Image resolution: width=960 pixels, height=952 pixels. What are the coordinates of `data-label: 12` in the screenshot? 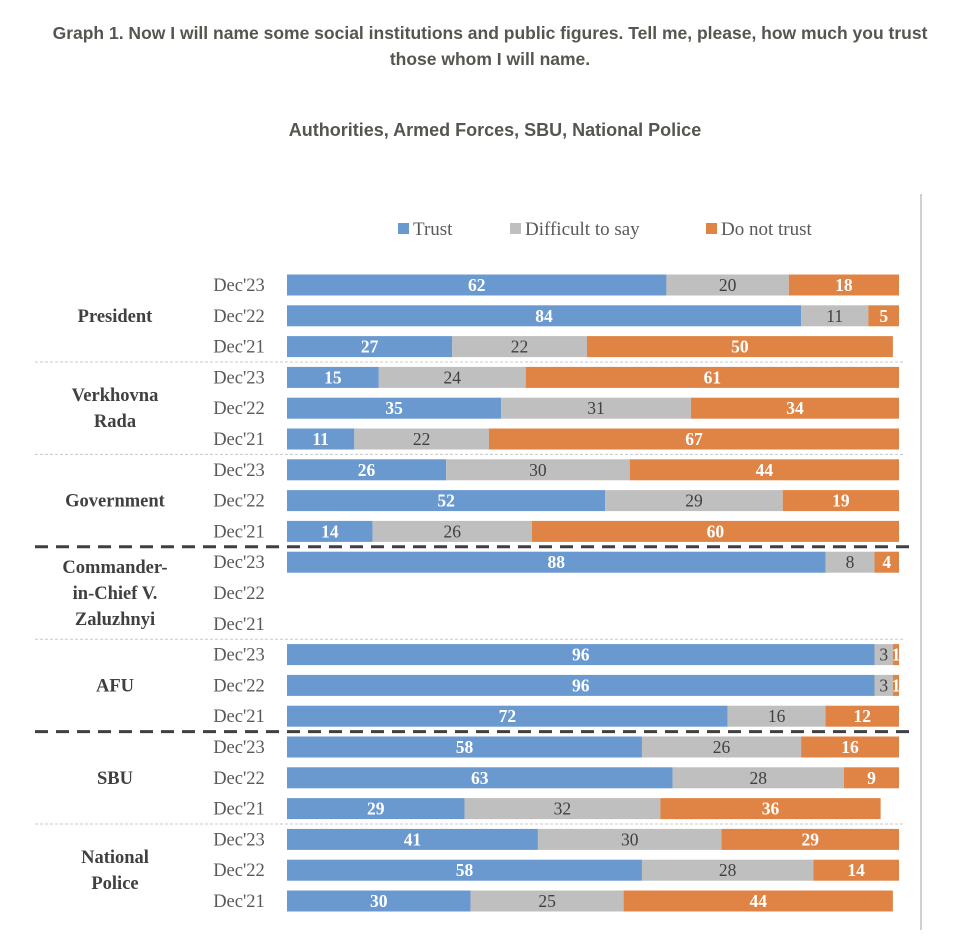 It's located at (863, 716).